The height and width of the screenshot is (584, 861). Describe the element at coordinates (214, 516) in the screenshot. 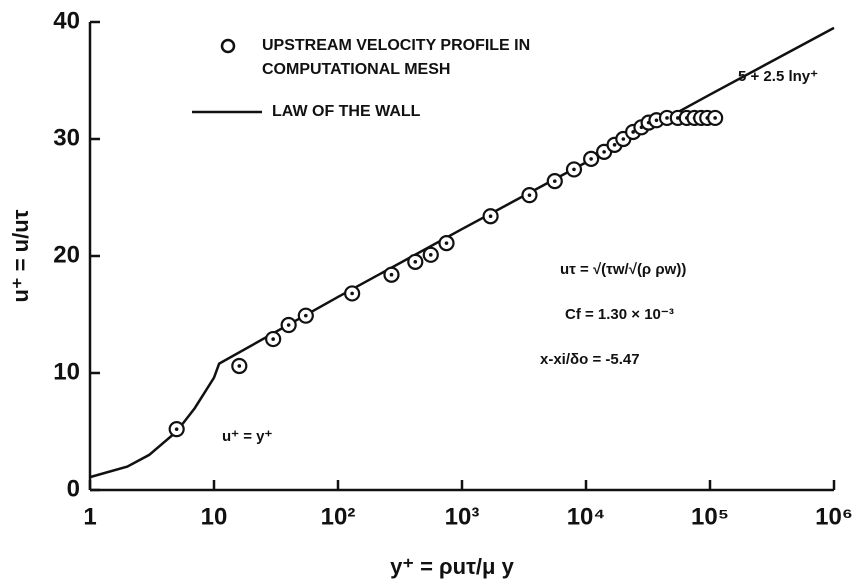

I see `x-tick-label: 10` at that location.